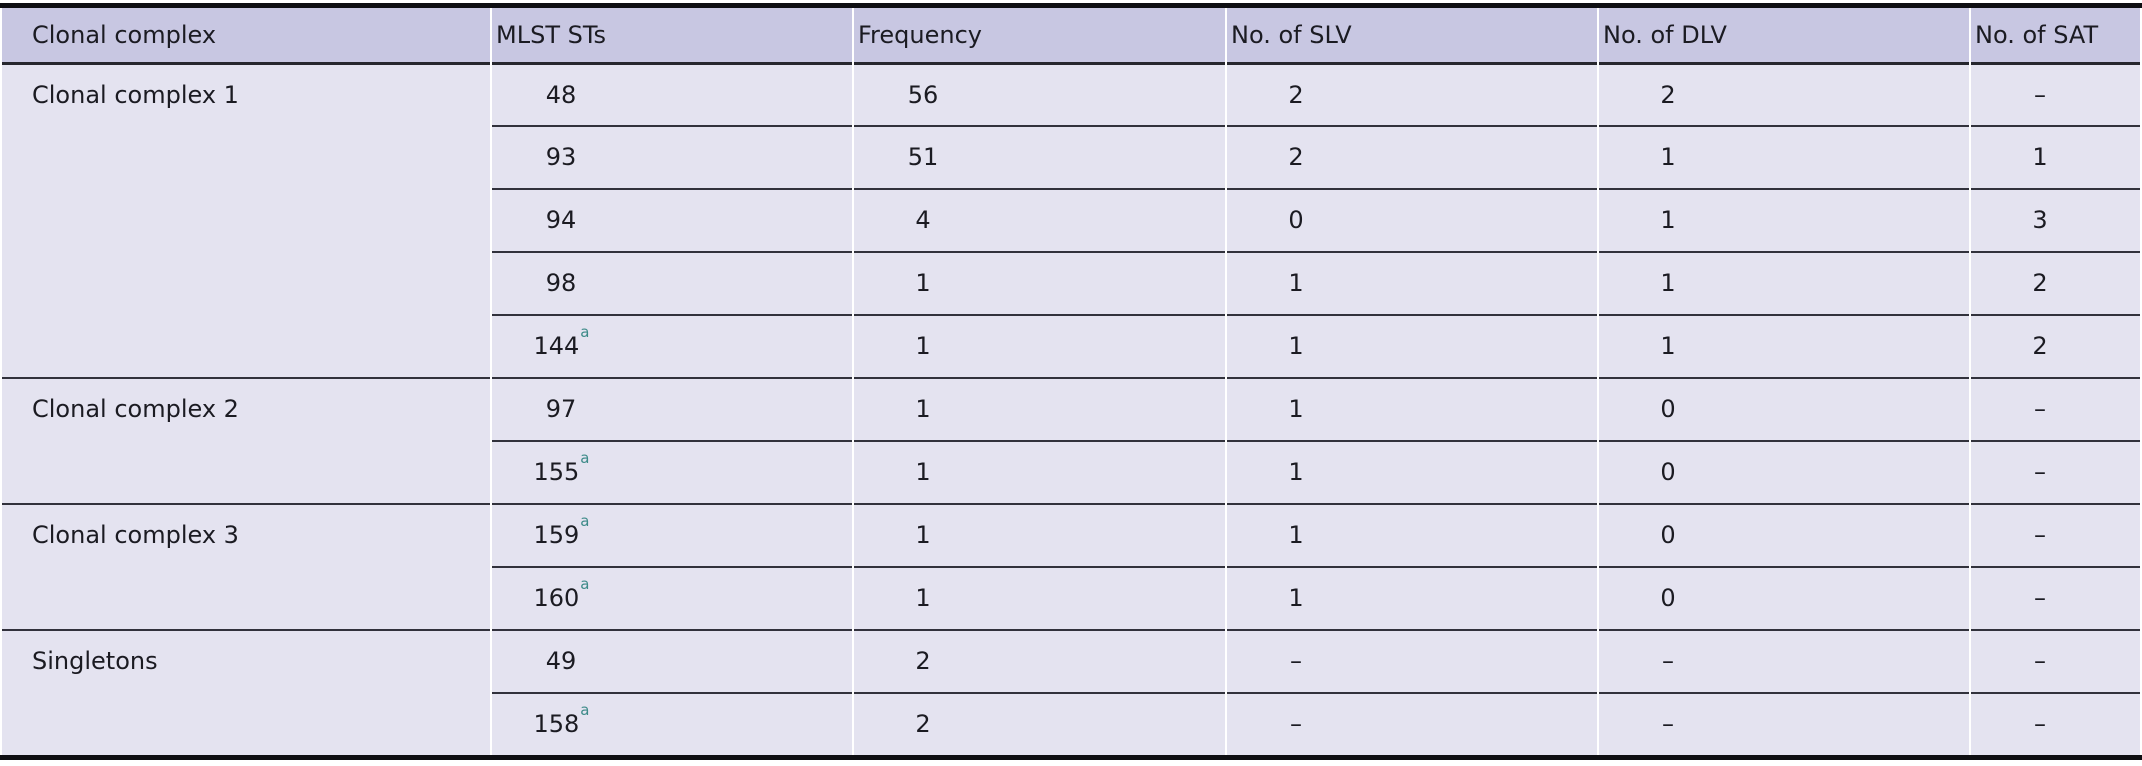 The image size is (2142, 766). Describe the element at coordinates (1412, 93) in the screenshot. I see `cell-slv: 2` at that location.